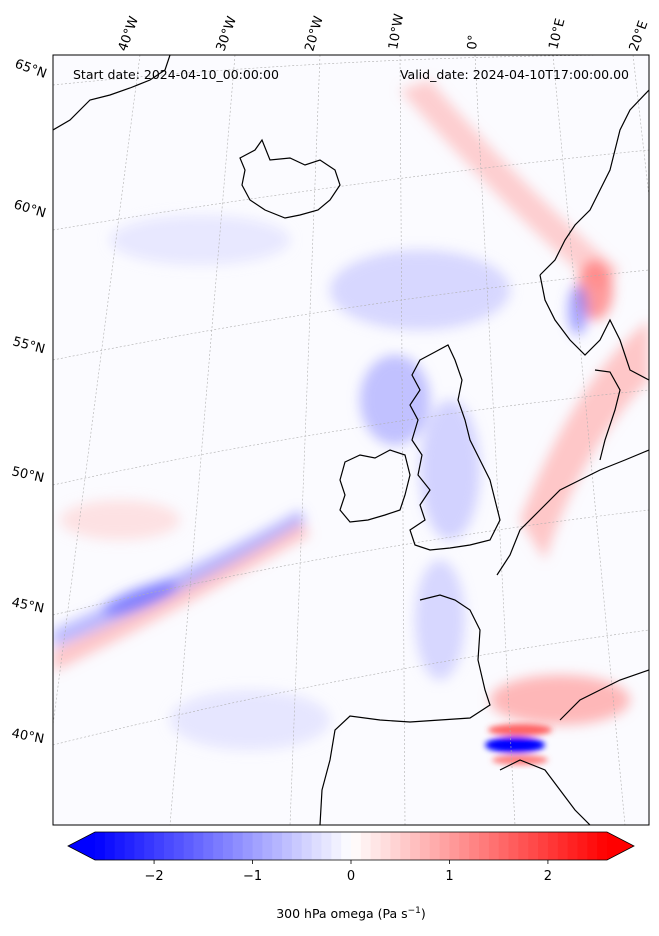  Describe the element at coordinates (27, 736) in the screenshot. I see `lat-label-40n: 40°N` at that location.